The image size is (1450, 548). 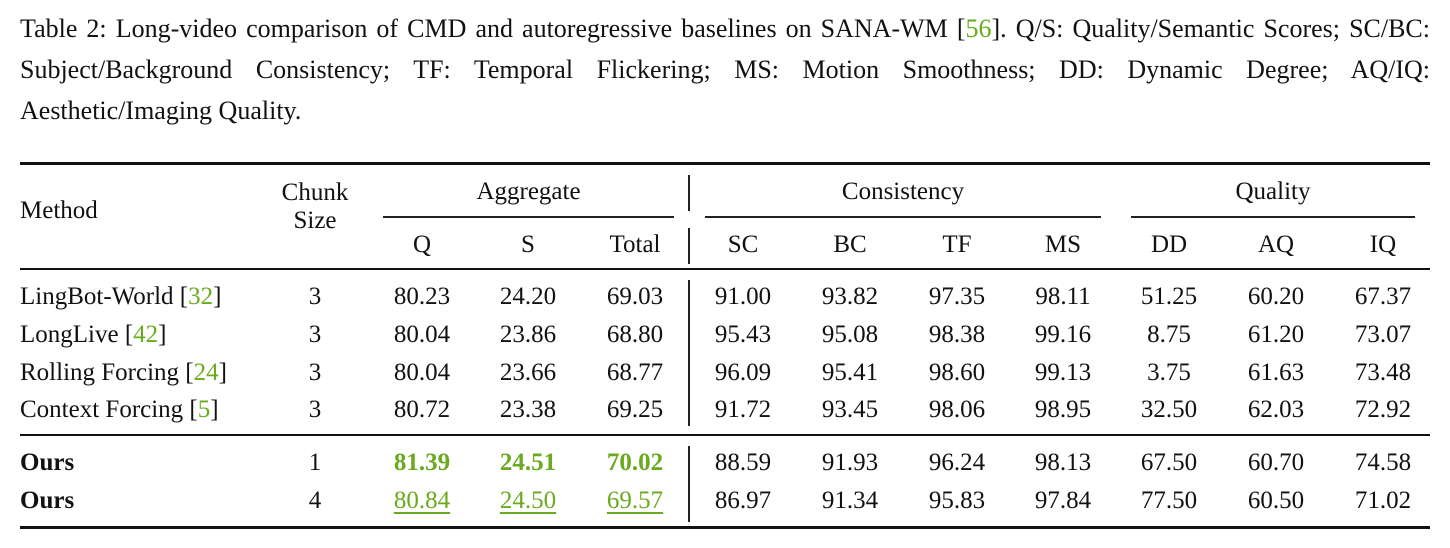 What do you see at coordinates (204, 409) in the screenshot?
I see `method-citation-link: 5` at bounding box center [204, 409].